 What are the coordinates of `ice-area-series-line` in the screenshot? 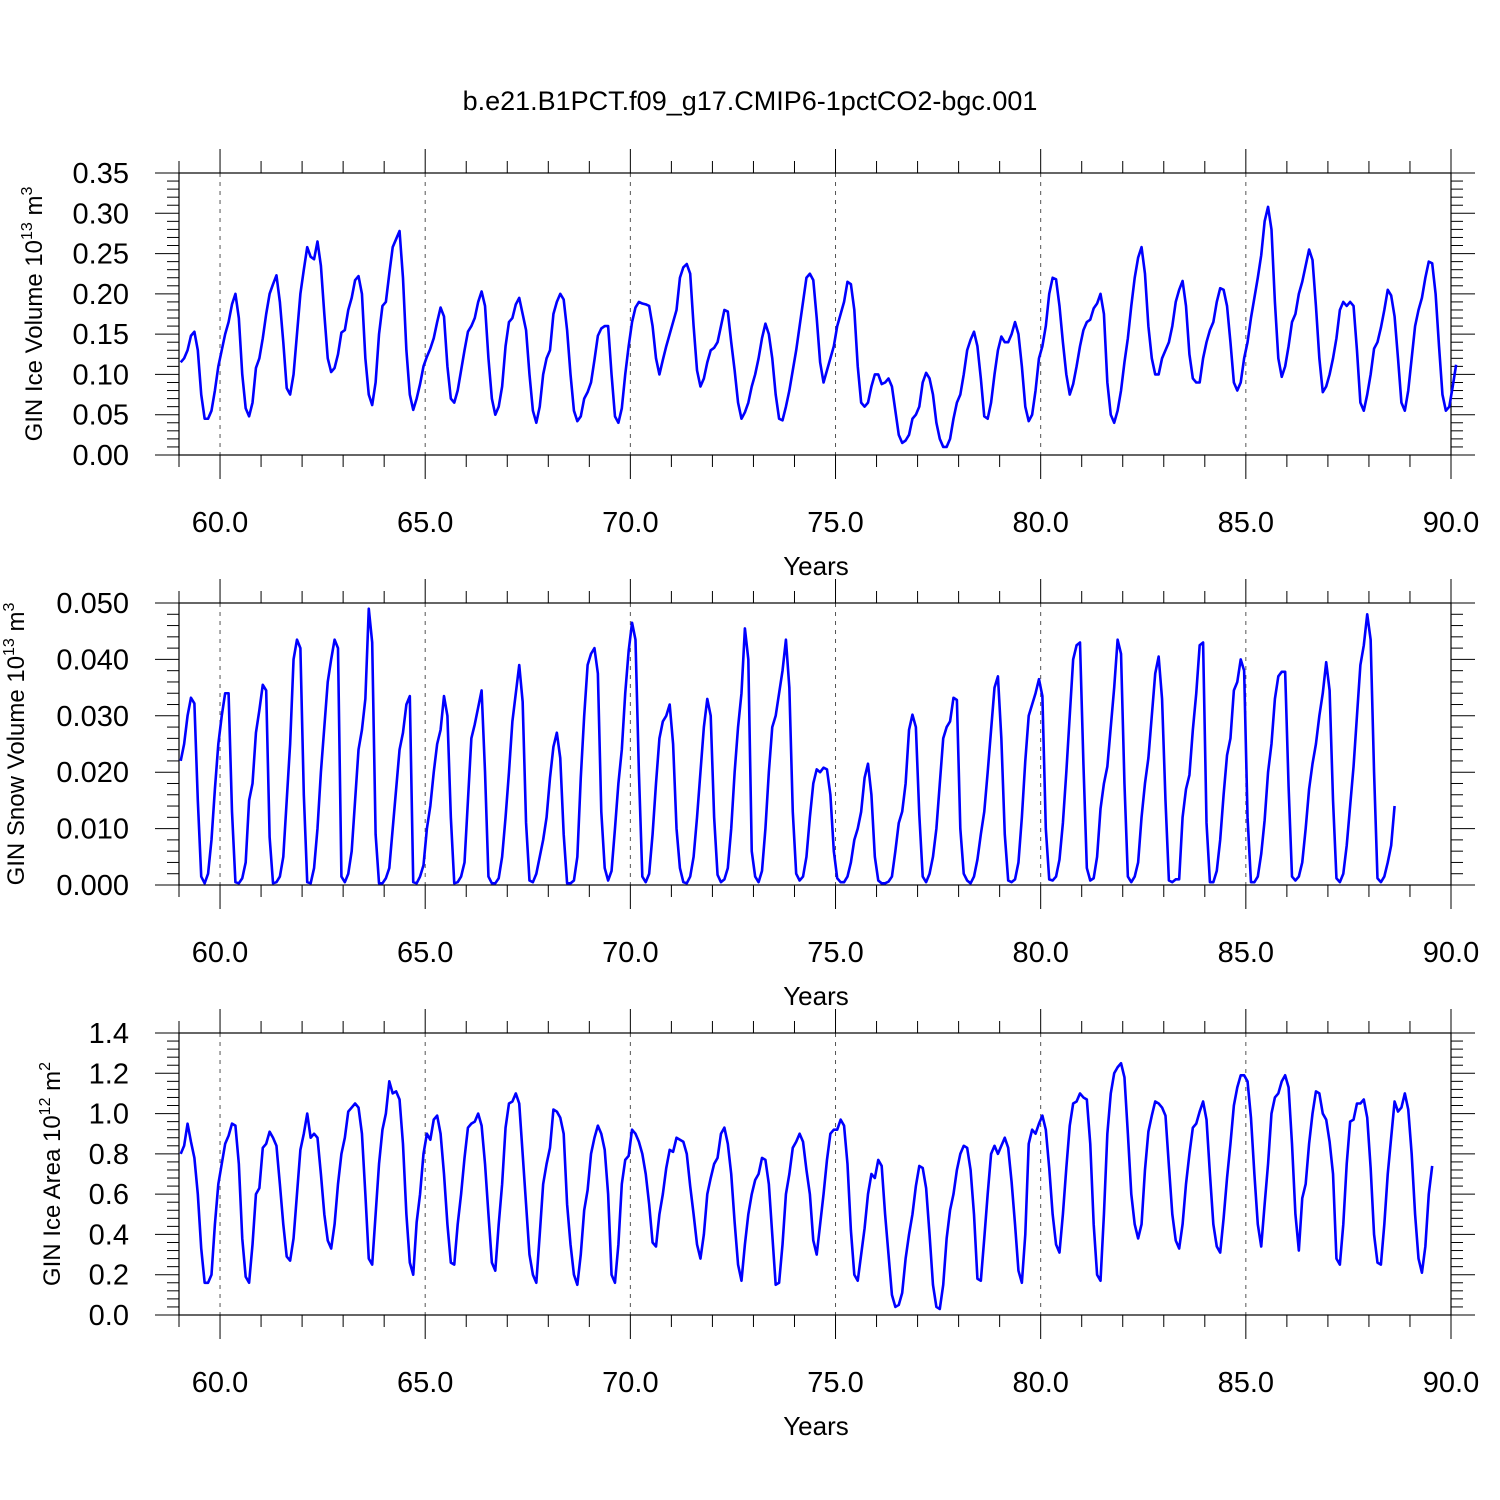 It's located at (806, 1186).